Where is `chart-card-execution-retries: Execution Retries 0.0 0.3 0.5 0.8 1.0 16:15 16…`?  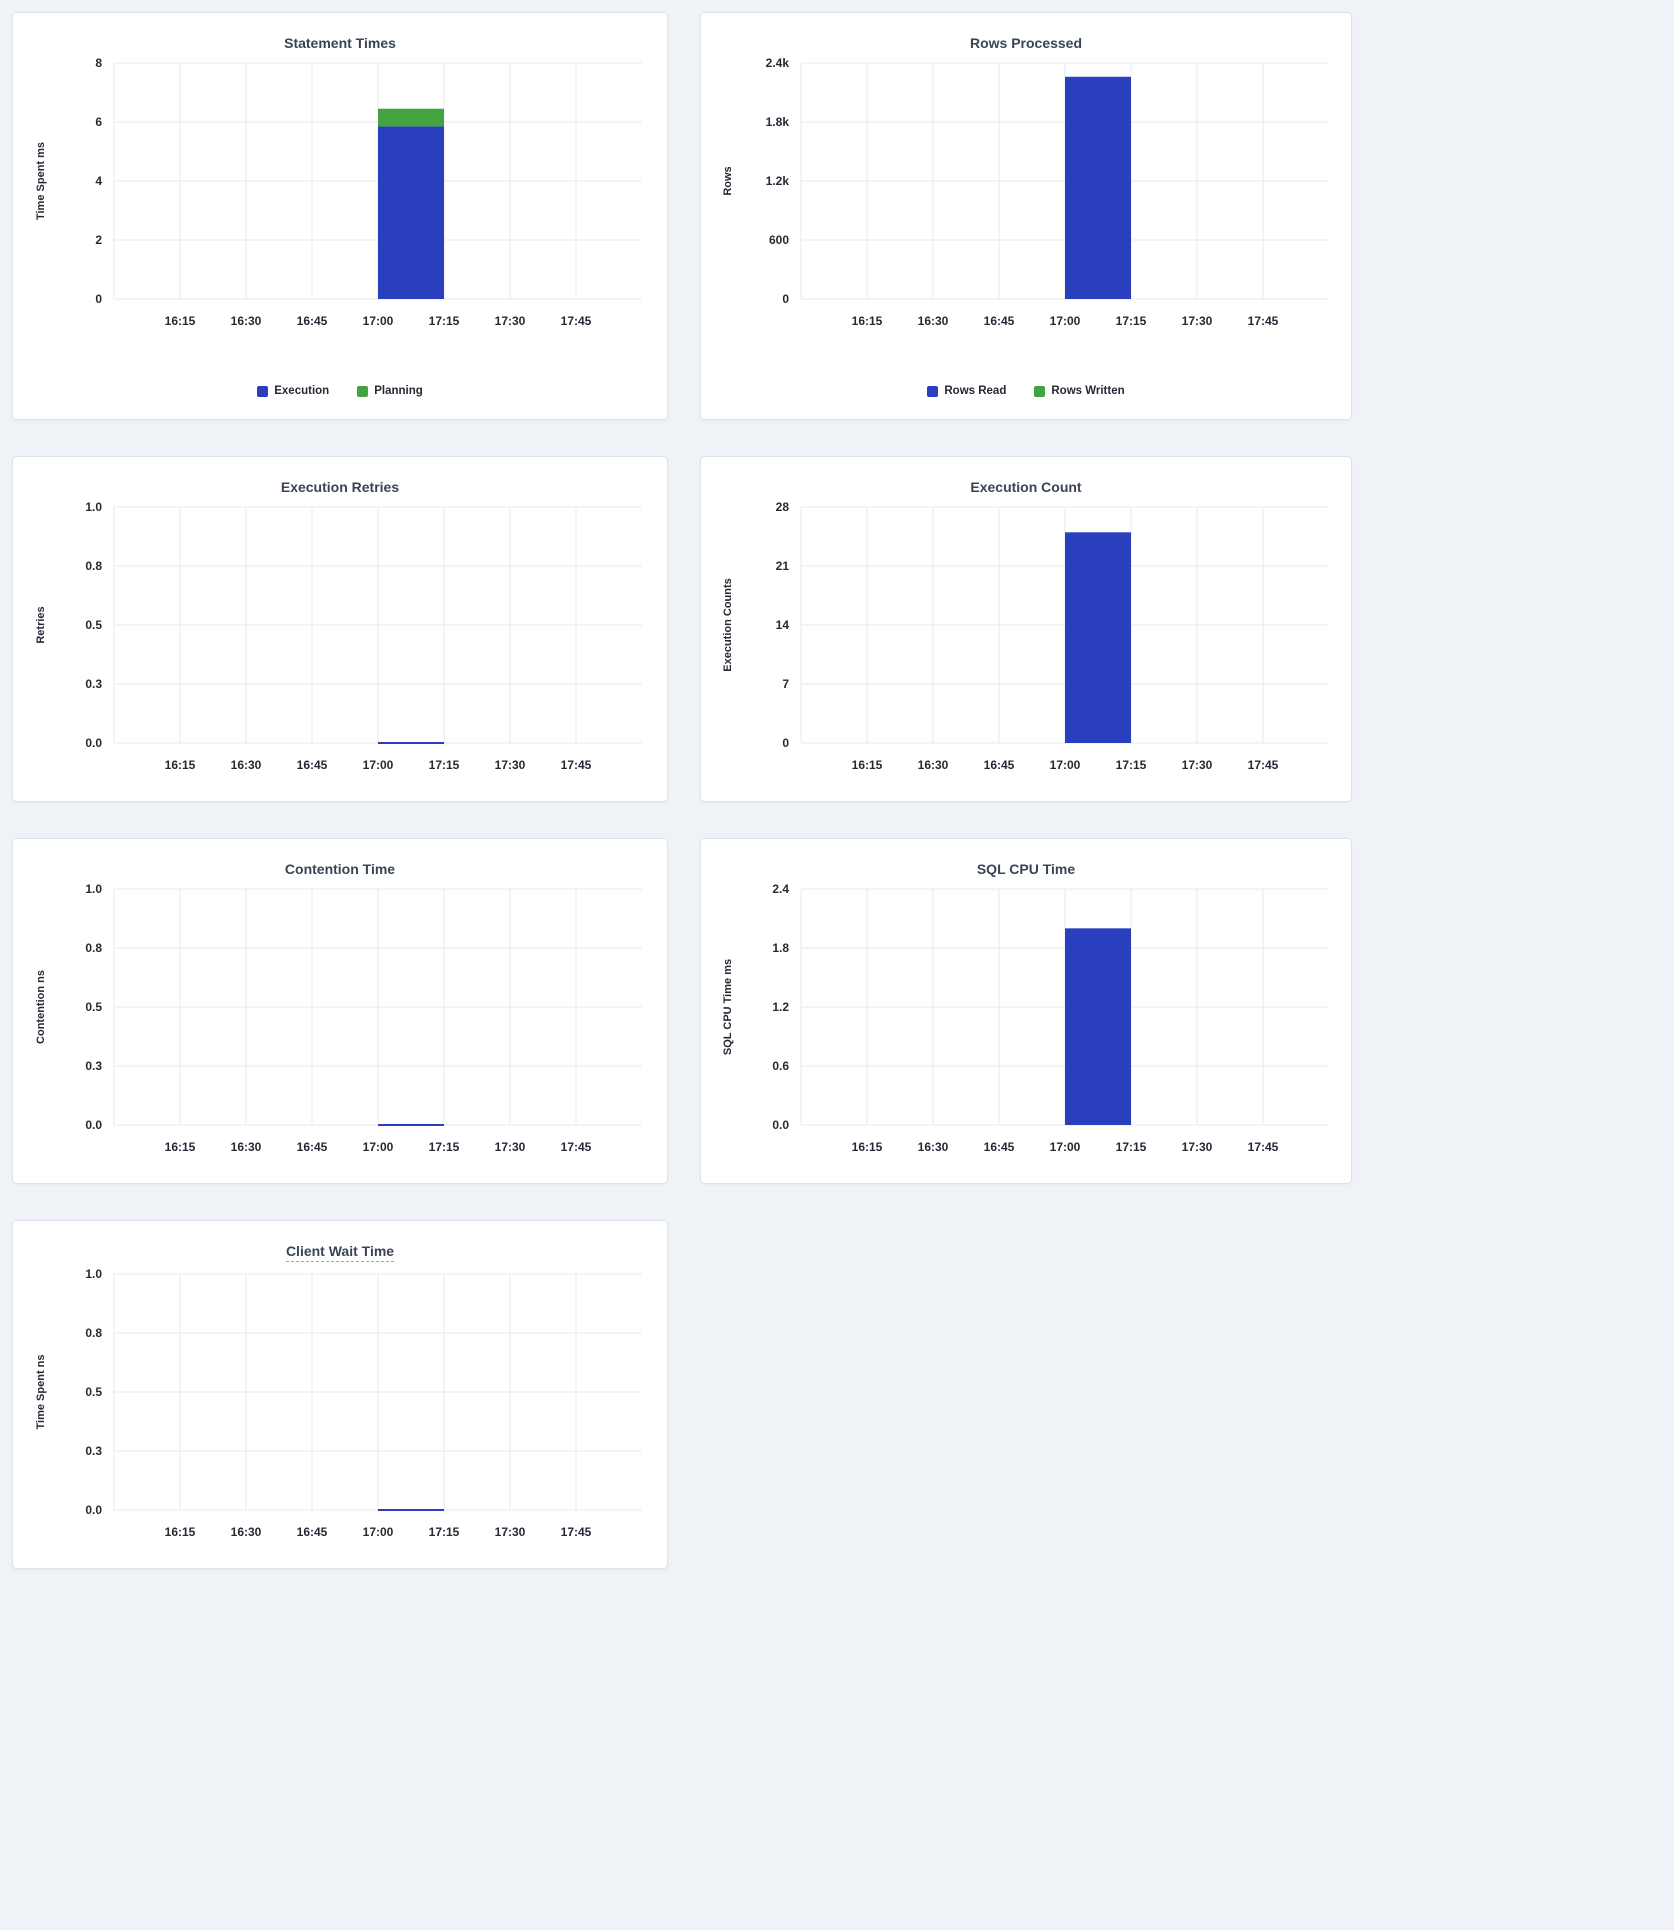
chart-card-execution-retries: Execution Retries 0.0 0.3 0.5 0.8 1.0 16:15 16… is located at coordinates (340, 629).